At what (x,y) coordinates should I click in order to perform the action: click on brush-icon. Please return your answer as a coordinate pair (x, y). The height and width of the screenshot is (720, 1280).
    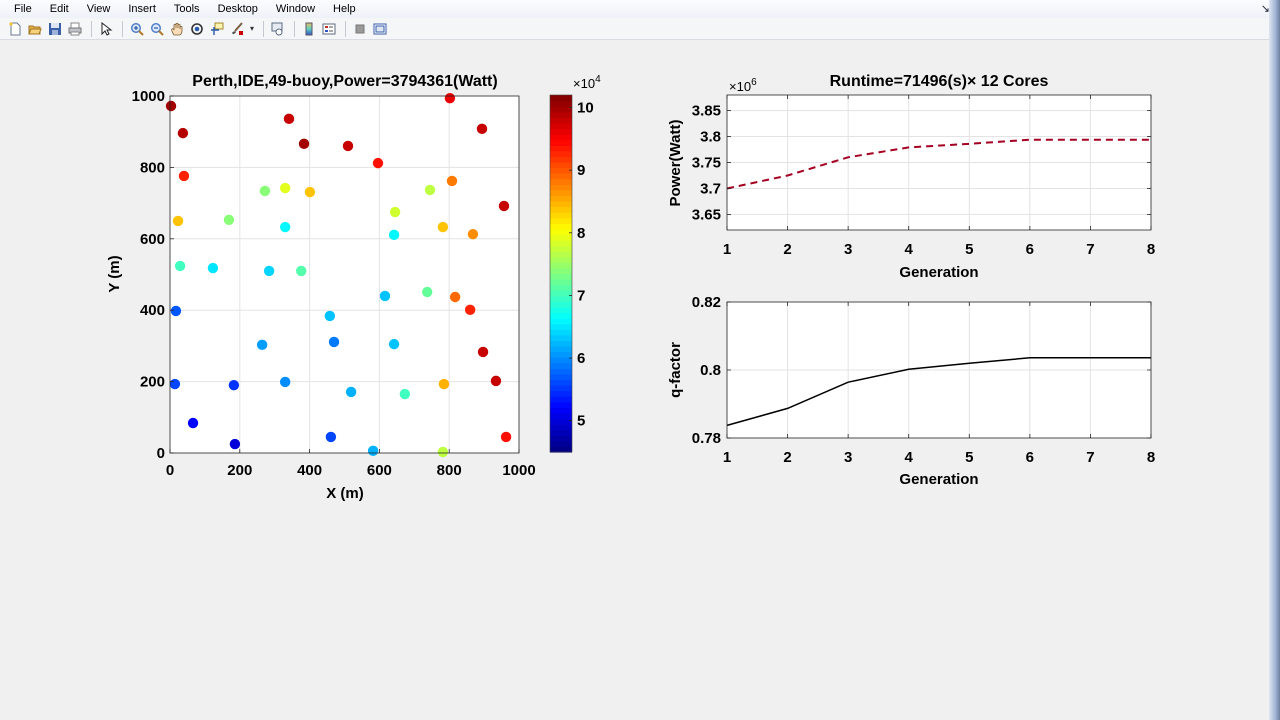
    Looking at the image, I should click on (237, 29).